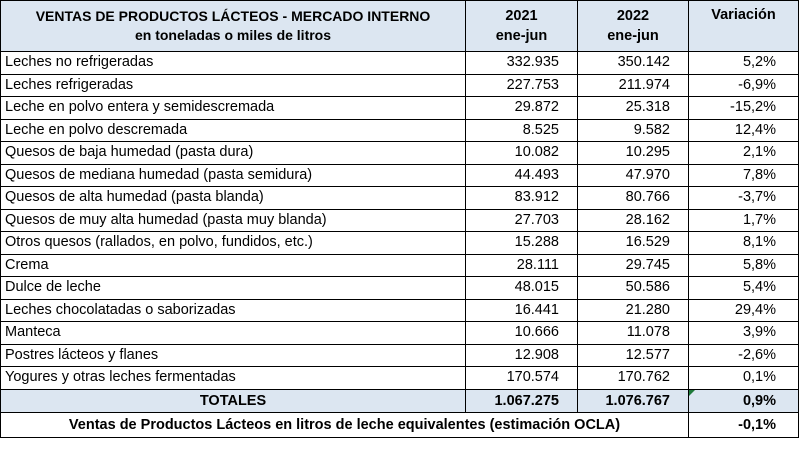  Describe the element at coordinates (633, 265) in the screenshot. I see `value-2022: 29.745` at that location.